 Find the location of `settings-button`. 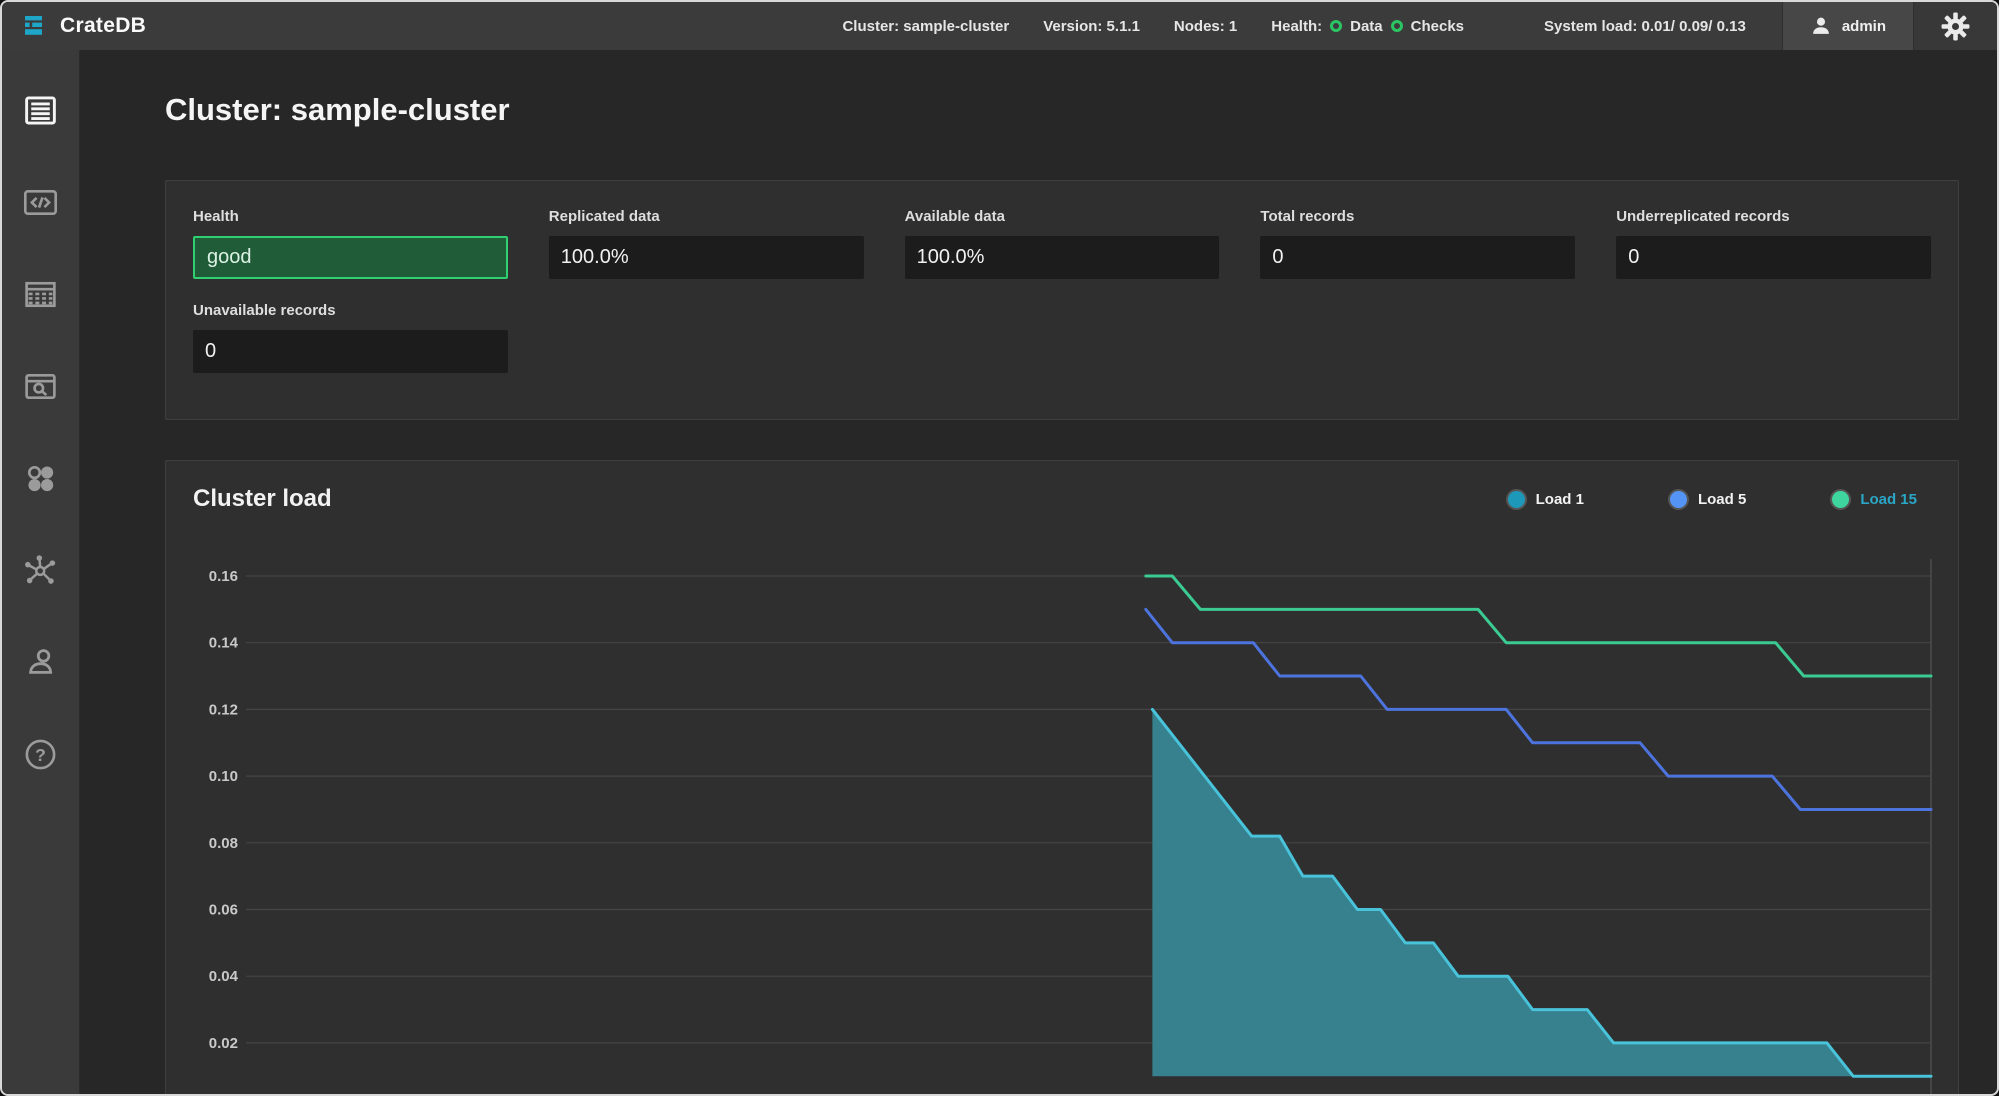

settings-button is located at coordinates (1955, 26).